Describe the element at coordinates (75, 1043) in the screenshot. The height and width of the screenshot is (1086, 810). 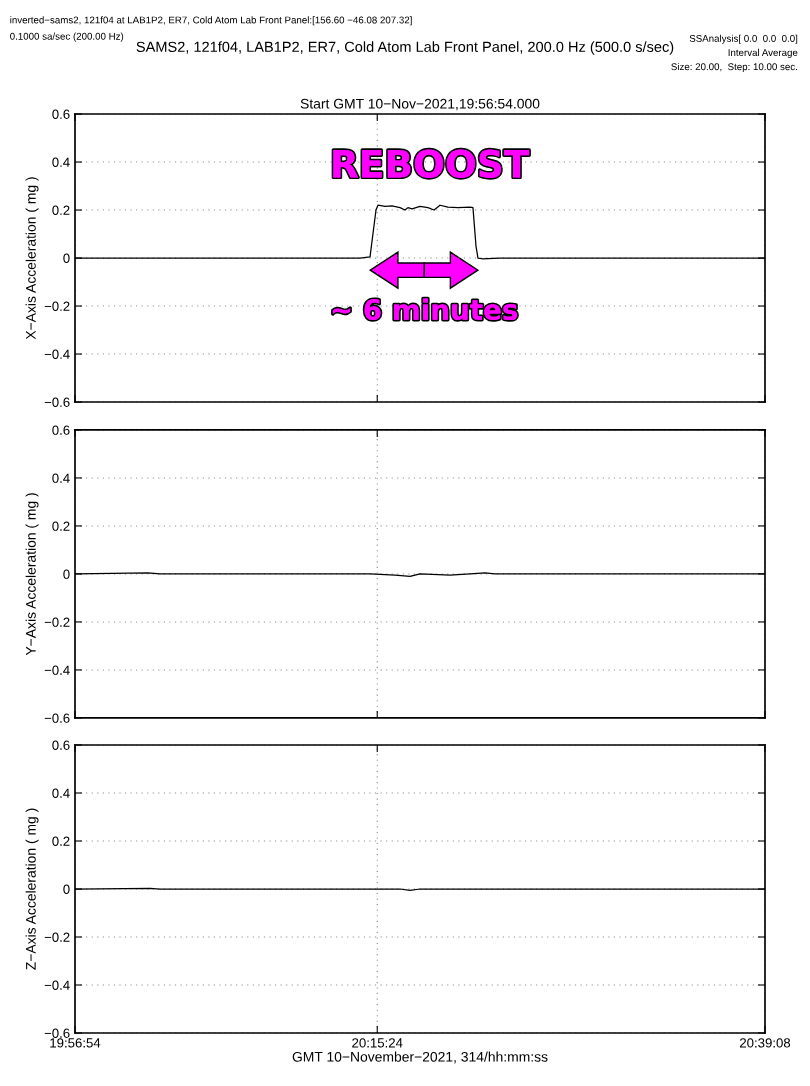
I see `x-tick-label: 19:56:54` at that location.